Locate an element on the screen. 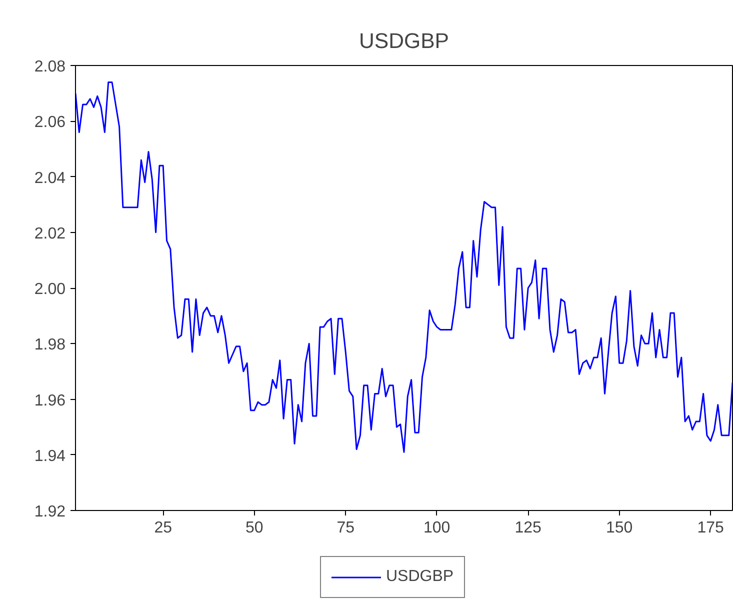 The image size is (733, 608). y-tick-label: 2.04 is located at coordinates (50, 178).